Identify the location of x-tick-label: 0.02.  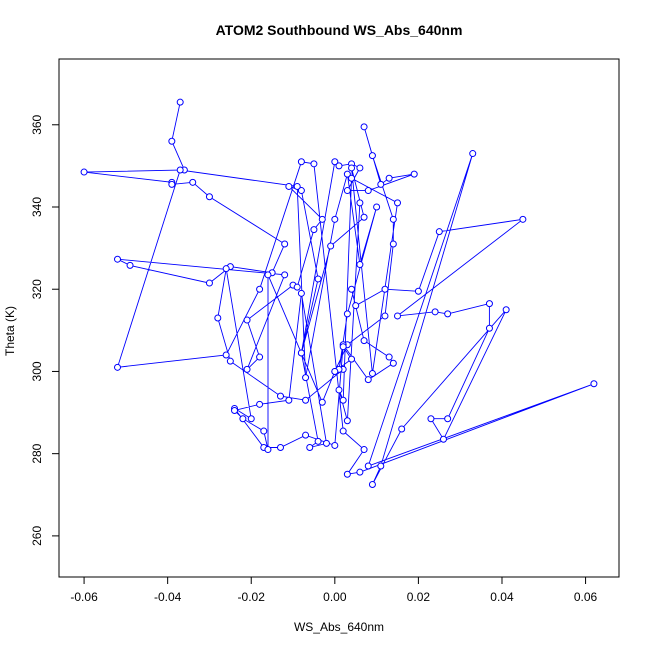
(419, 597).